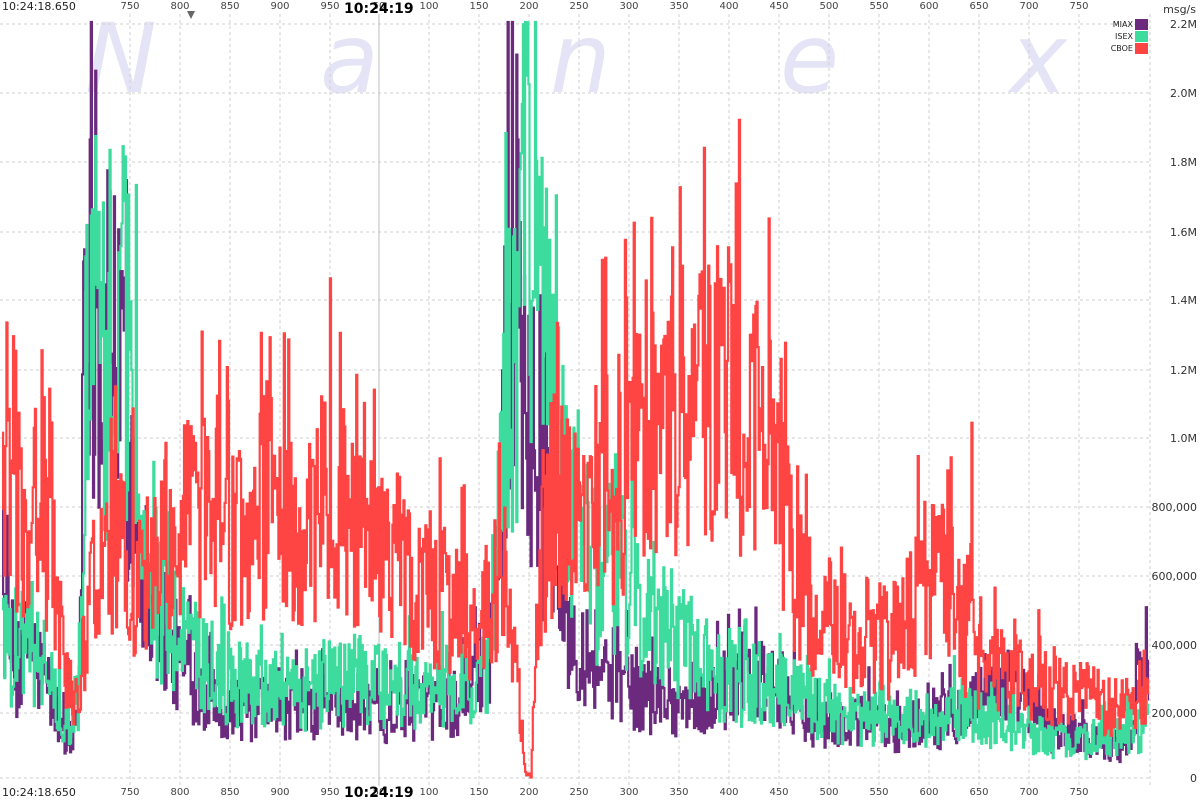 The width and height of the screenshot is (1200, 804). I want to click on x-tick-label-top: 900, so click(279, 6).